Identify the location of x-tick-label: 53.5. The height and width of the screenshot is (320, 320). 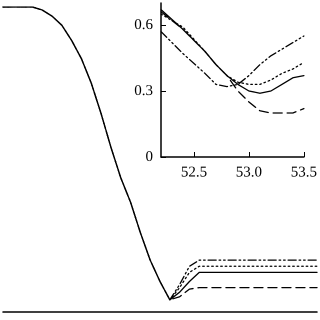
(303, 172).